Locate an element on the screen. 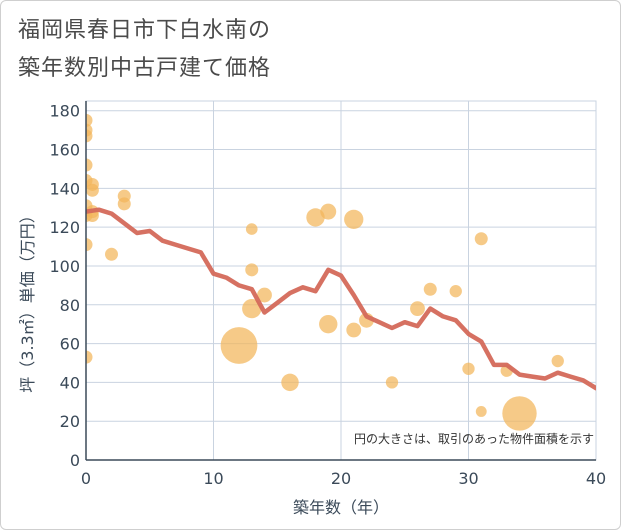 The height and width of the screenshot is (530, 621). y-tick-label: 80 is located at coordinates (70, 305).